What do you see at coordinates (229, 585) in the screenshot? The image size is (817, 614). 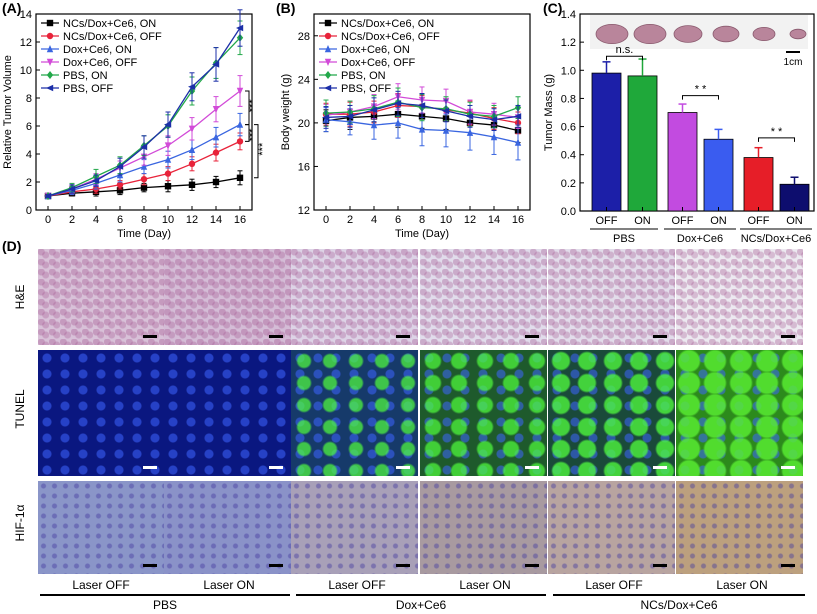 I see `col-label-pbs-on: Laser ON` at bounding box center [229, 585].